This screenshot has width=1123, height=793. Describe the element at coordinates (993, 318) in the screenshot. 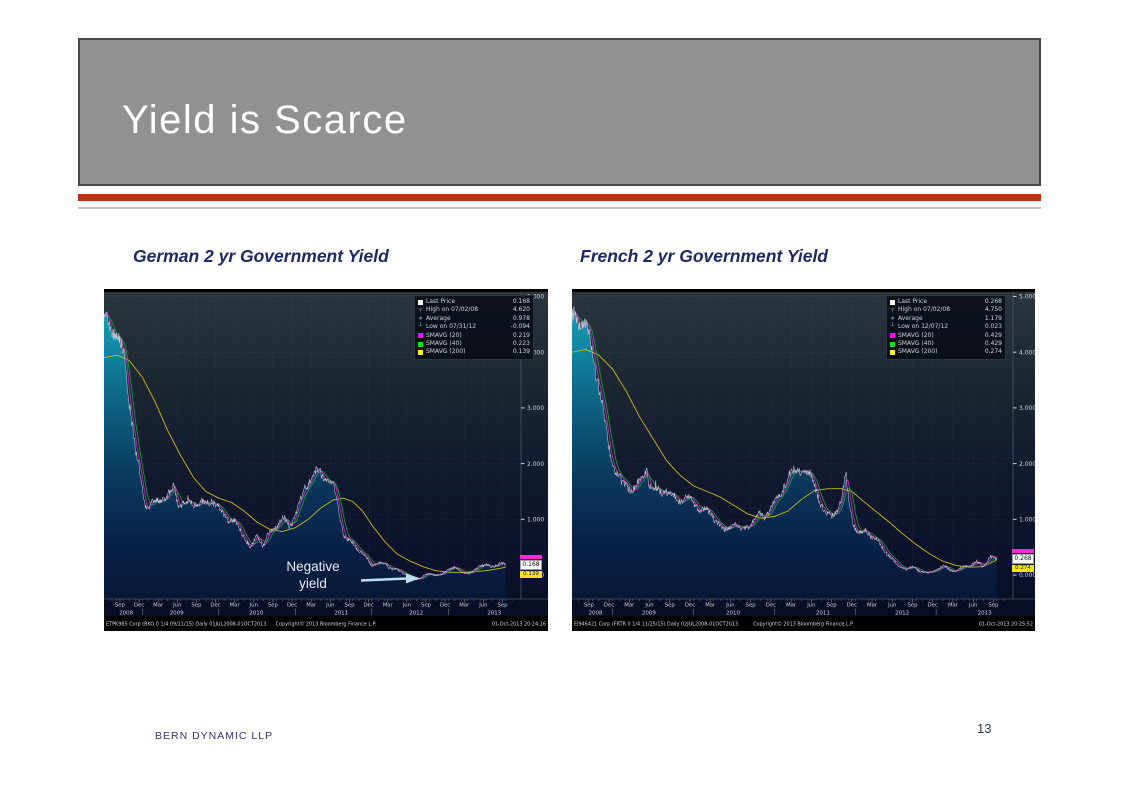

I see `legend-value: 1.179` at that location.